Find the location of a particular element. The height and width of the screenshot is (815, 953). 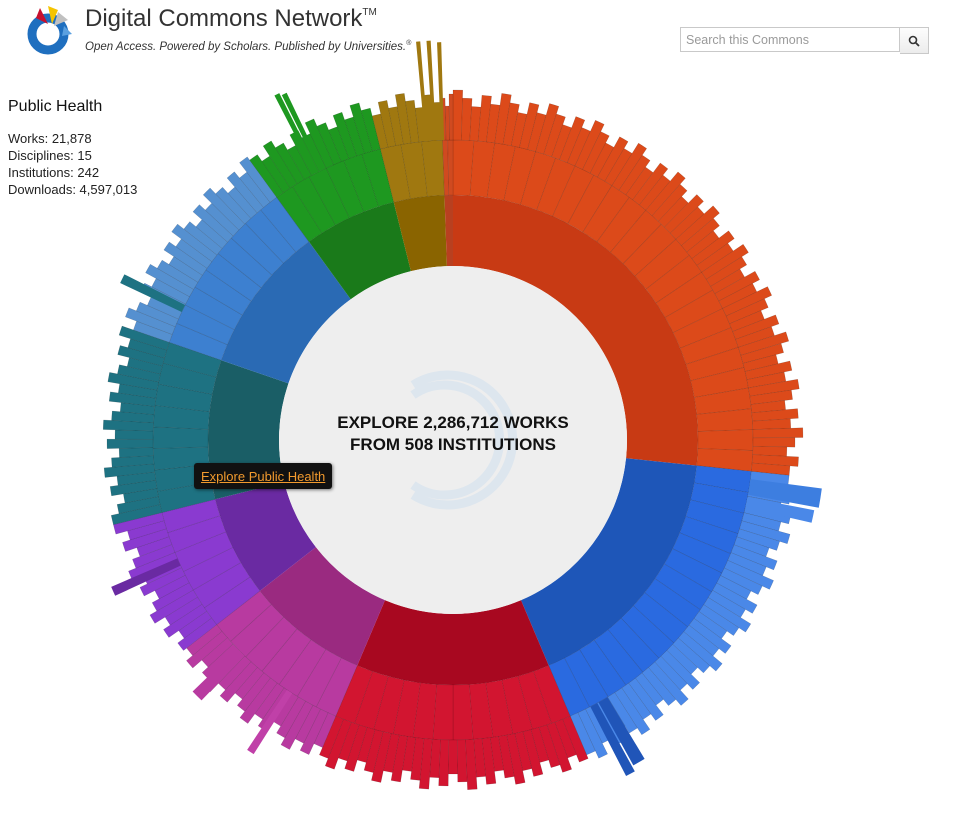

search-button is located at coordinates (914, 40).